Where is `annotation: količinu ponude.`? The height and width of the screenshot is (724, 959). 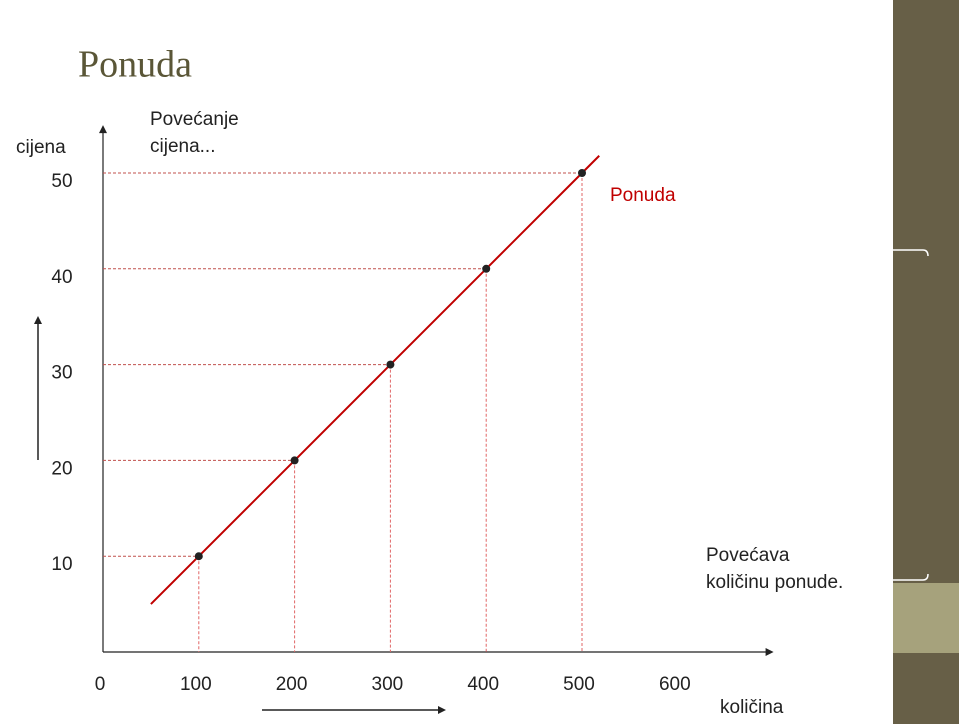 annotation: količinu ponude. is located at coordinates (774, 582).